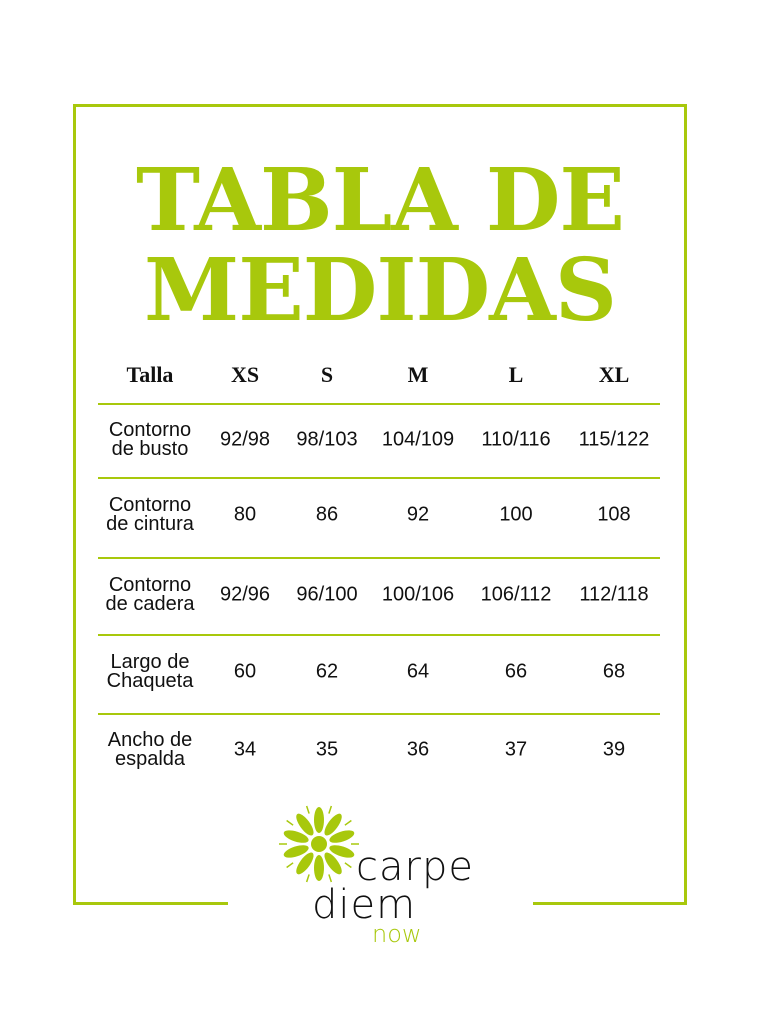  What do you see at coordinates (150, 449) in the screenshot?
I see `row-label-line: de busto` at bounding box center [150, 449].